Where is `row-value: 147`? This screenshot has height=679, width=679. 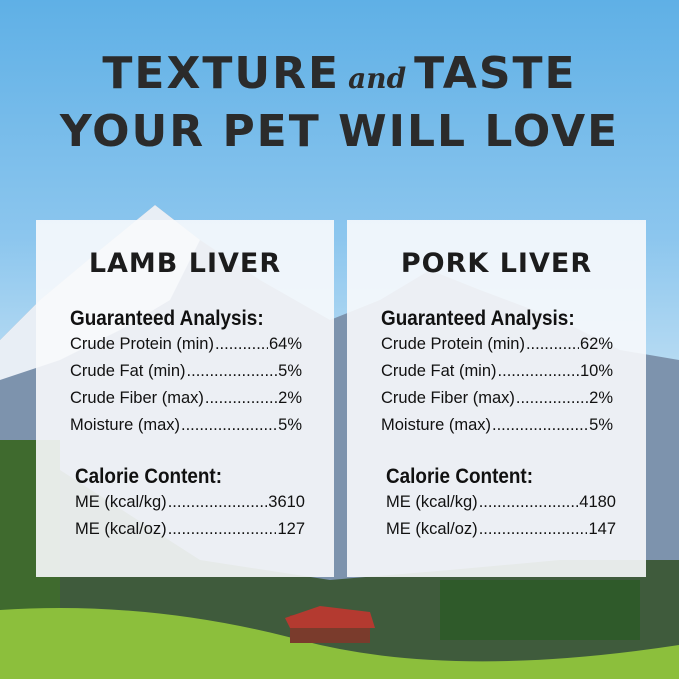
row-value: 147 is located at coordinates (602, 529).